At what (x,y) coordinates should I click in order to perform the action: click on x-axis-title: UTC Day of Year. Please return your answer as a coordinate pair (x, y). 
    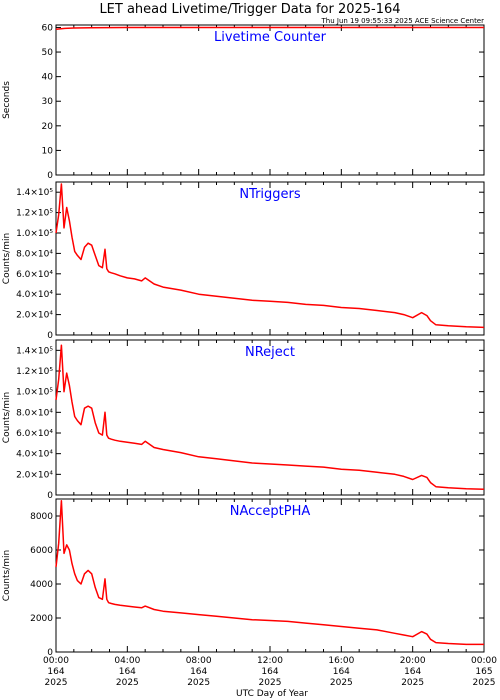
    Looking at the image, I should click on (272, 694).